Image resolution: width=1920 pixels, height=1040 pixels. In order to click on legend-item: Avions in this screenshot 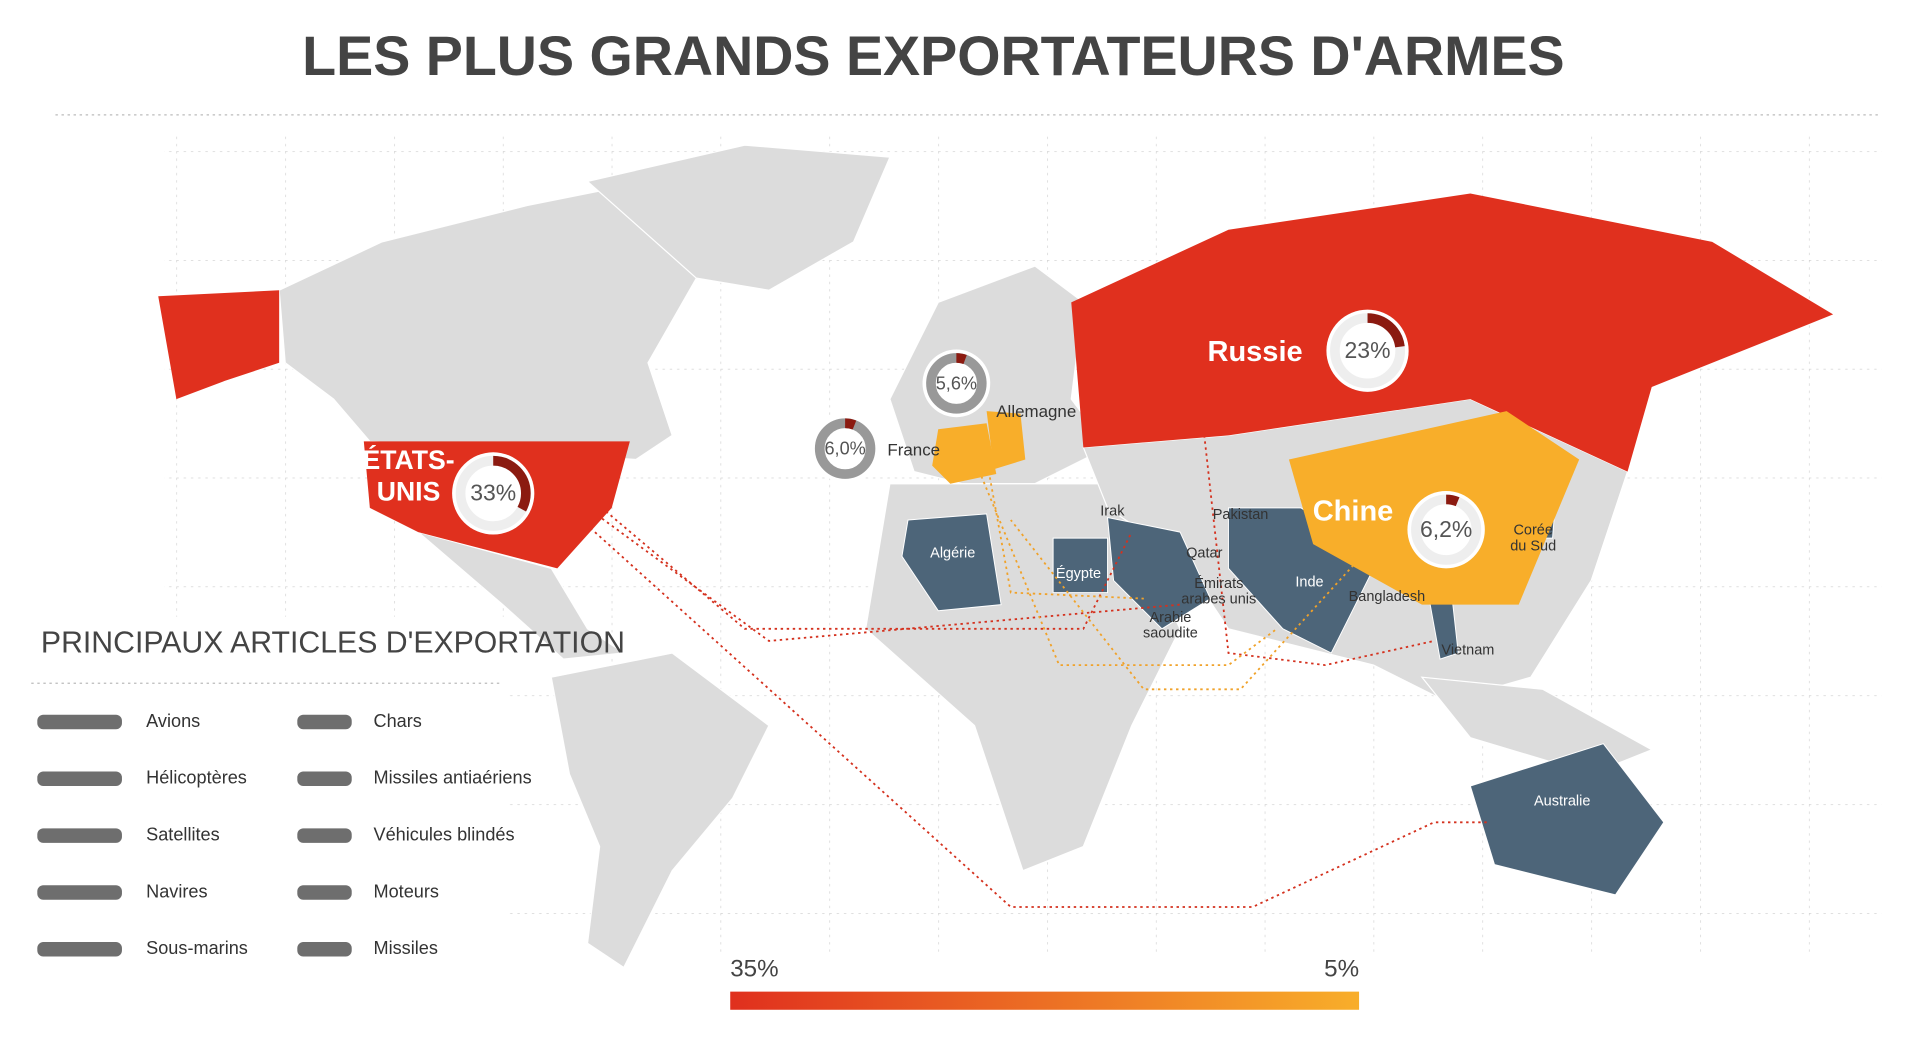, I will do `click(173, 721)`.